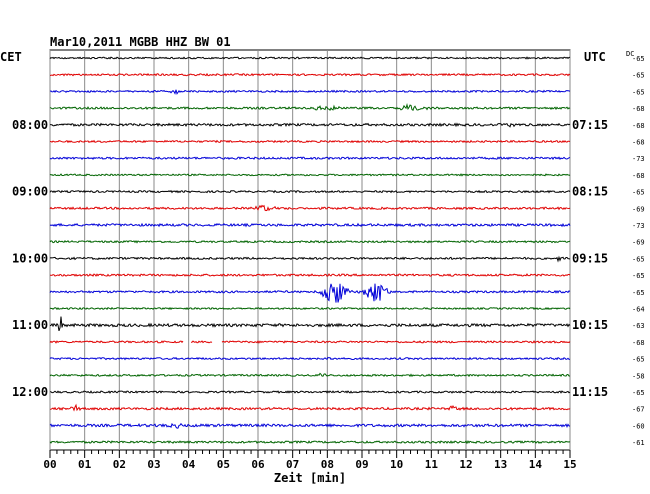  Describe the element at coordinates (30, 192) in the screenshot. I see `left-time-label: 09:00` at that location.